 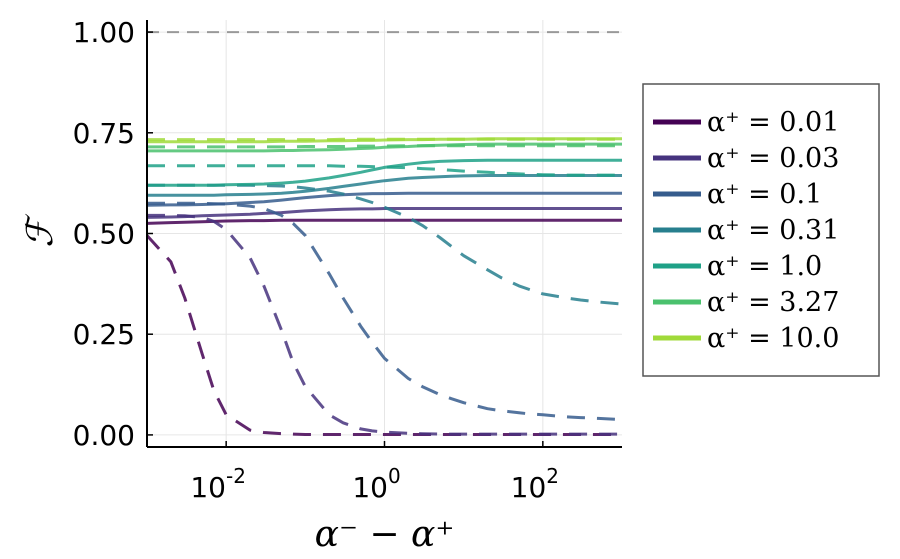 I want to click on legend-label: α⁺ = 10.0, so click(x=773, y=338).